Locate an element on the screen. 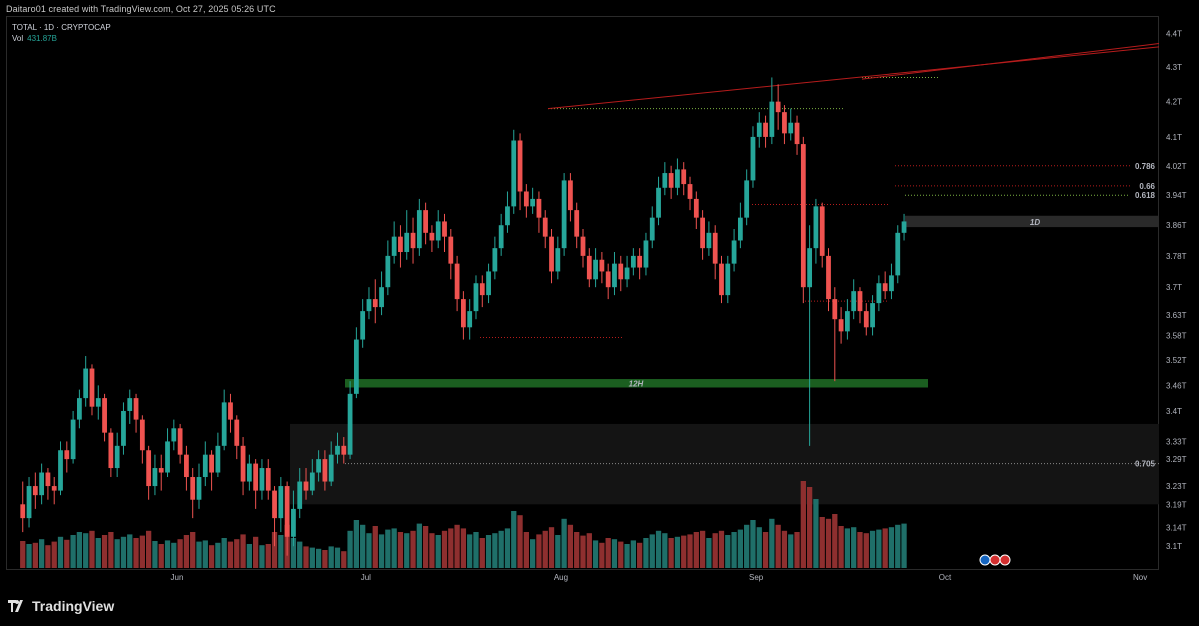 The image size is (1199, 626). y-axis-tick-label: 3.78T is located at coordinates (1176, 256).